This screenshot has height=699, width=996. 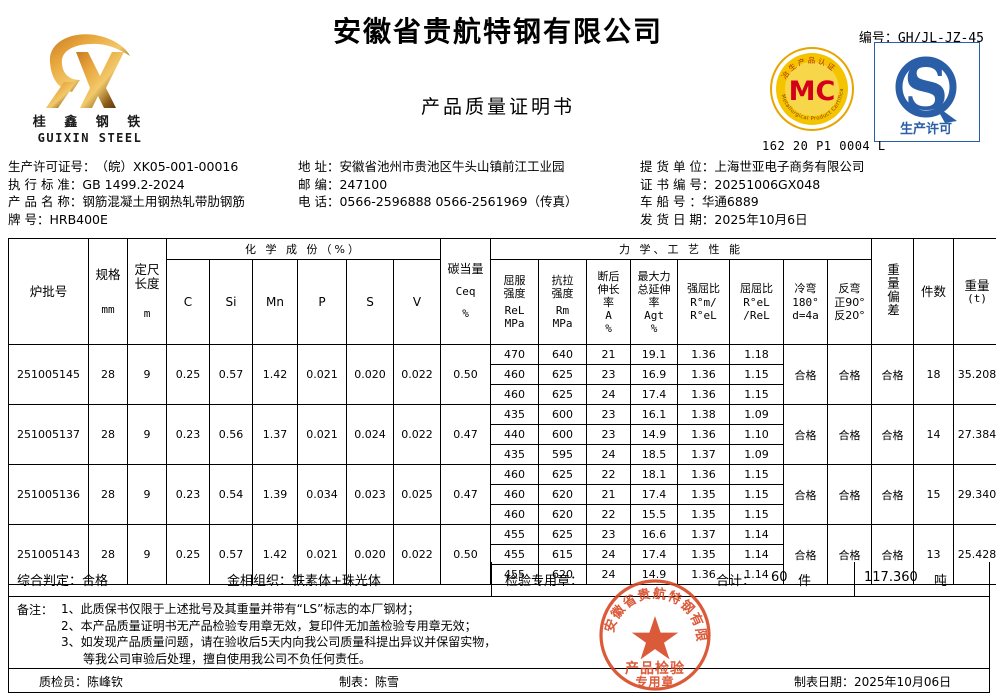 What do you see at coordinates (49, 292) in the screenshot?
I see `col-heat-no: 炉批号` at bounding box center [49, 292].